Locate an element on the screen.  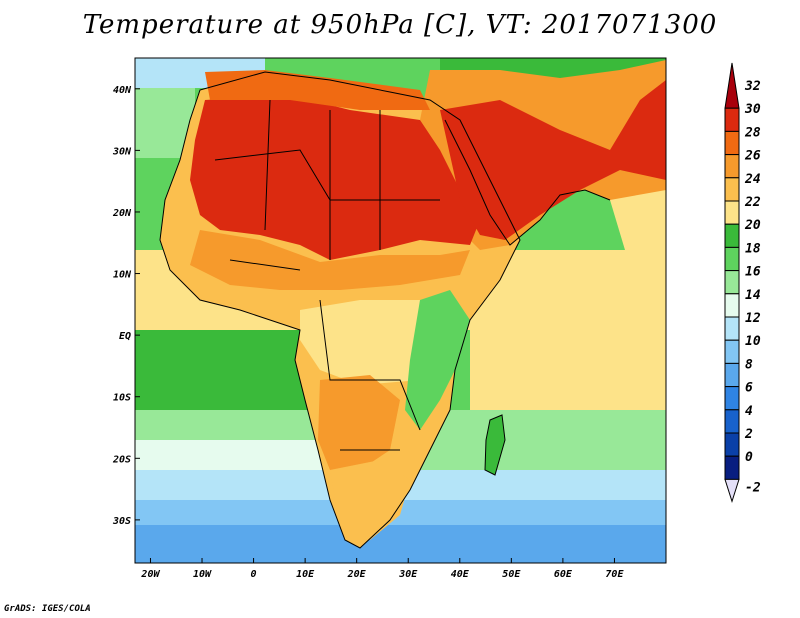
lon-tick-label: 20E is located at coordinates (357, 574).